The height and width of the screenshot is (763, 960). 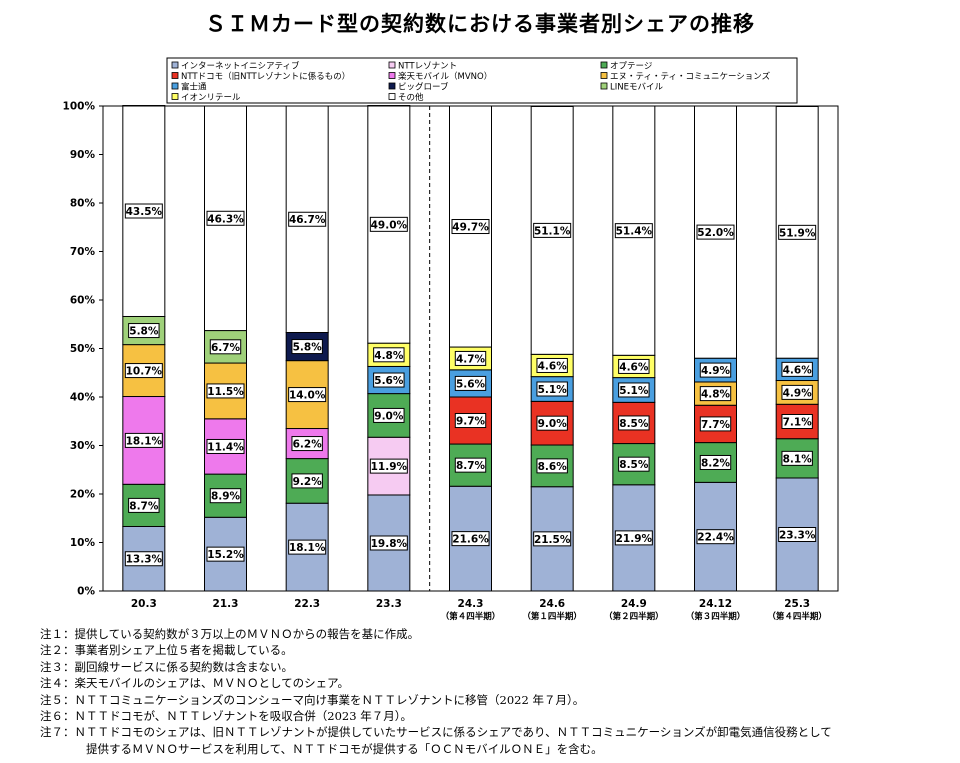 I want to click on legend-label: エヌ・ティ・ティ・コミュニケーションズ, so click(x=690, y=76).